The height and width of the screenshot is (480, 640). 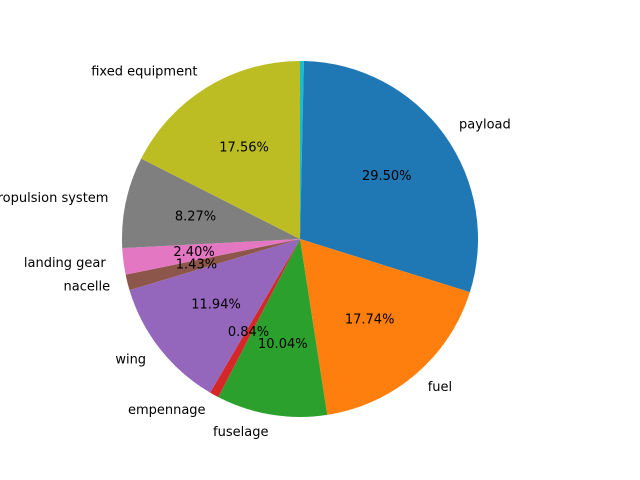 I want to click on pie-slice-landing-gear, so click(x=211, y=257).